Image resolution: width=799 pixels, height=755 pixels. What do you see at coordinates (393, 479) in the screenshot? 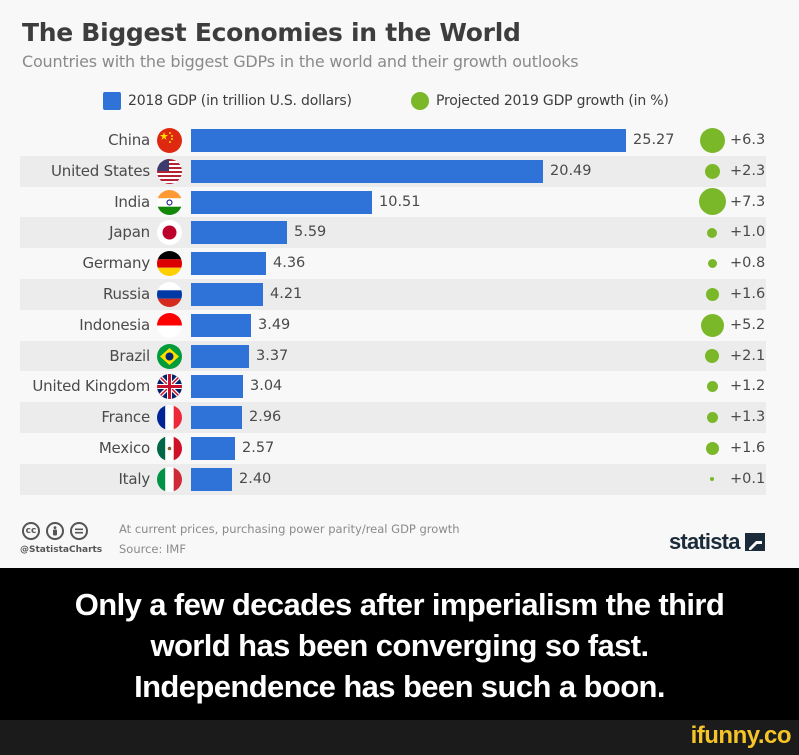
I see `chart-row: Italy 2.40 +0.1` at bounding box center [393, 479].